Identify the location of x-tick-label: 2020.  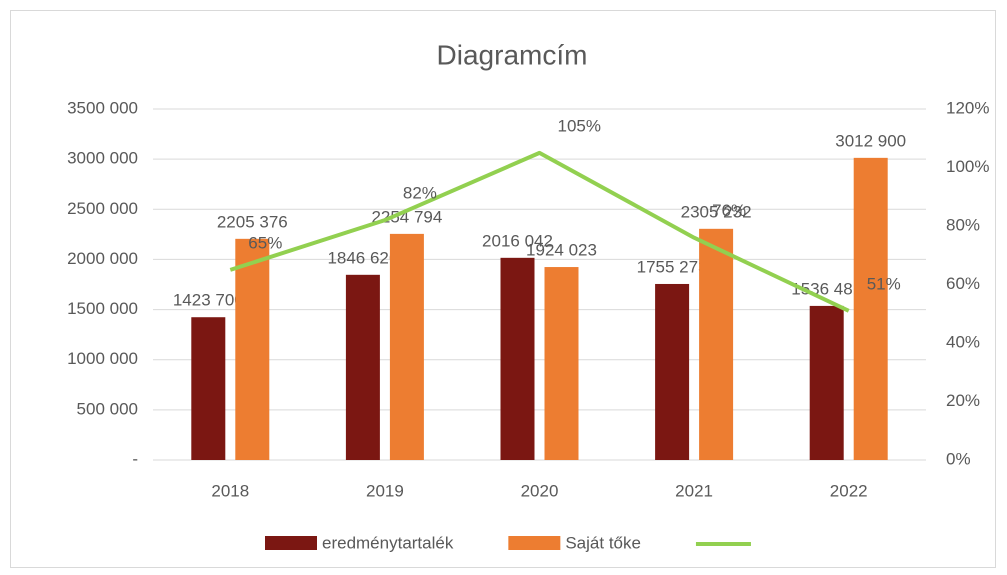
(540, 490).